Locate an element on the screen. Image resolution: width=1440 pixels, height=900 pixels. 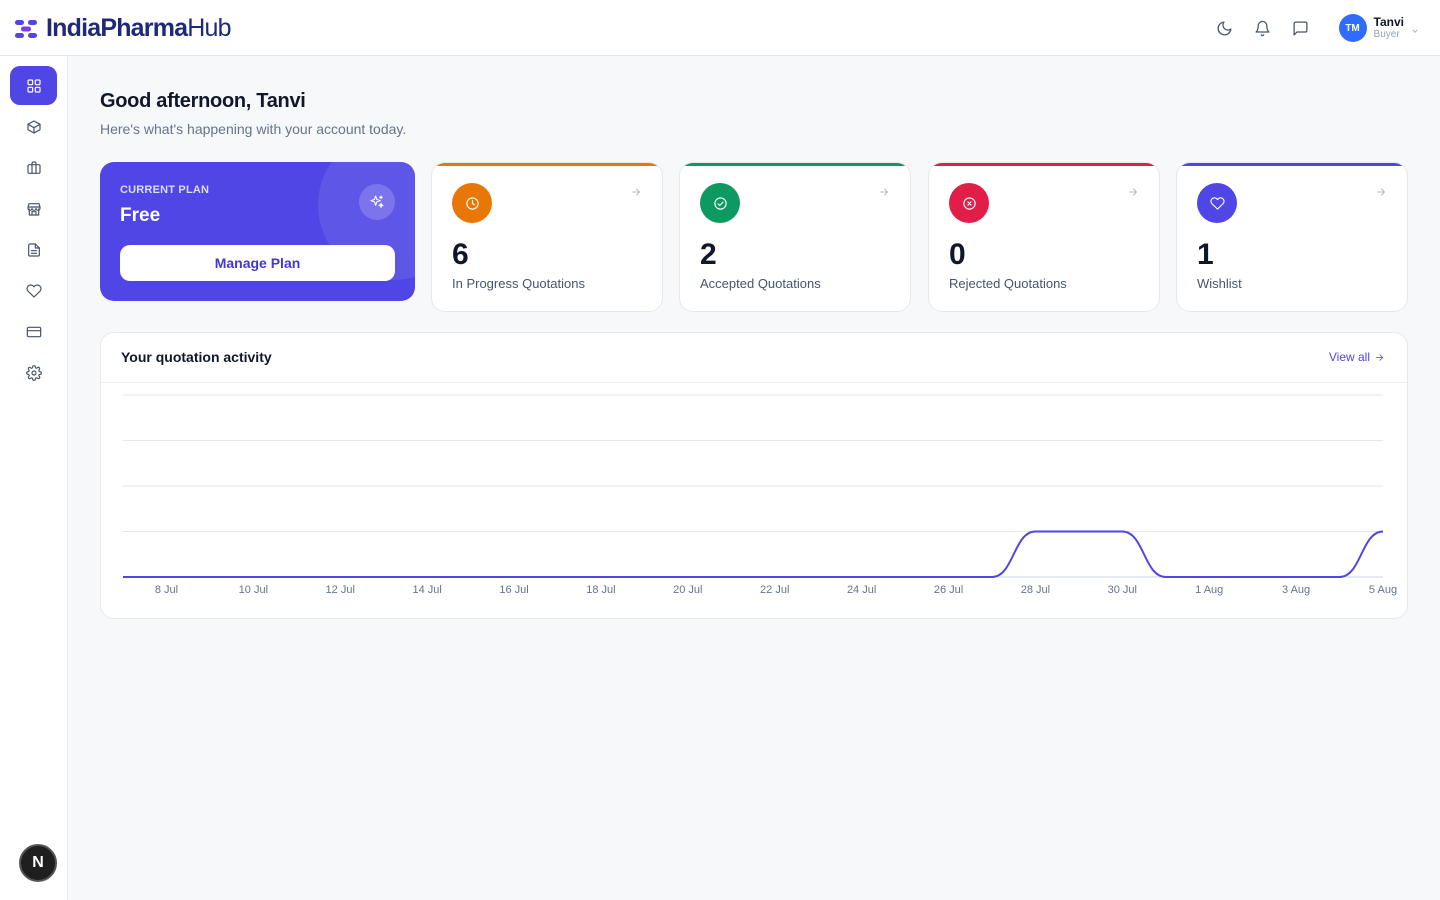
sidebar-item-store is located at coordinates (33, 208).